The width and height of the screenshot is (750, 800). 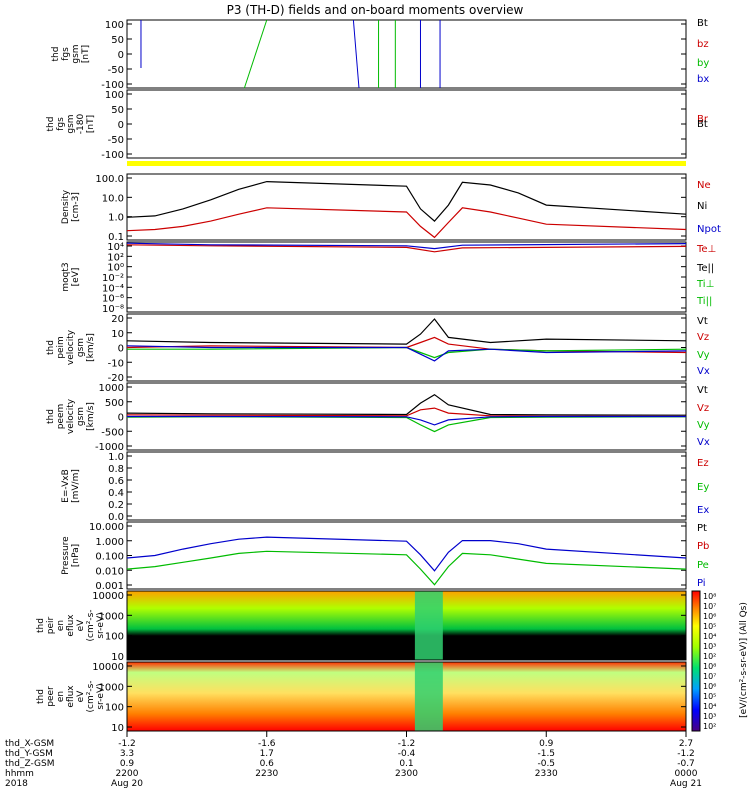 What do you see at coordinates (106, 527) in the screenshot?
I see `y-tick-label: 10.000` at bounding box center [106, 527].